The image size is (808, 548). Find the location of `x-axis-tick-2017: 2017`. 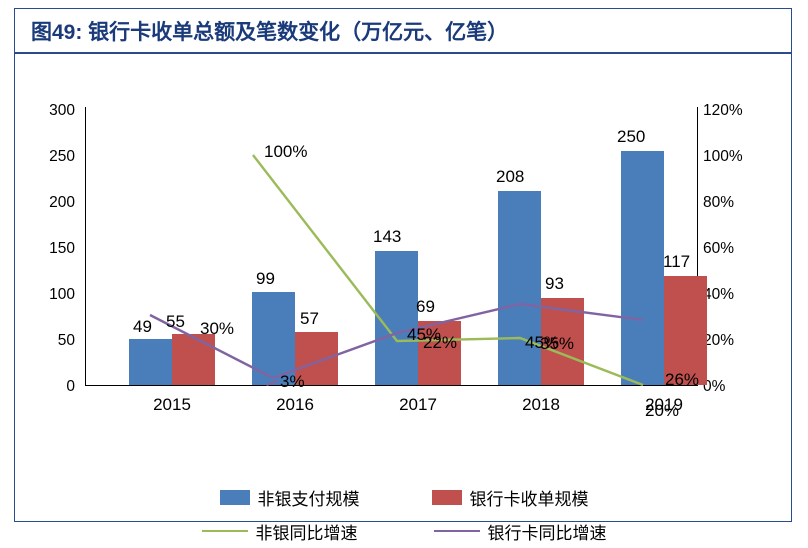

x-axis-tick-2017: 2017 is located at coordinates (418, 404).